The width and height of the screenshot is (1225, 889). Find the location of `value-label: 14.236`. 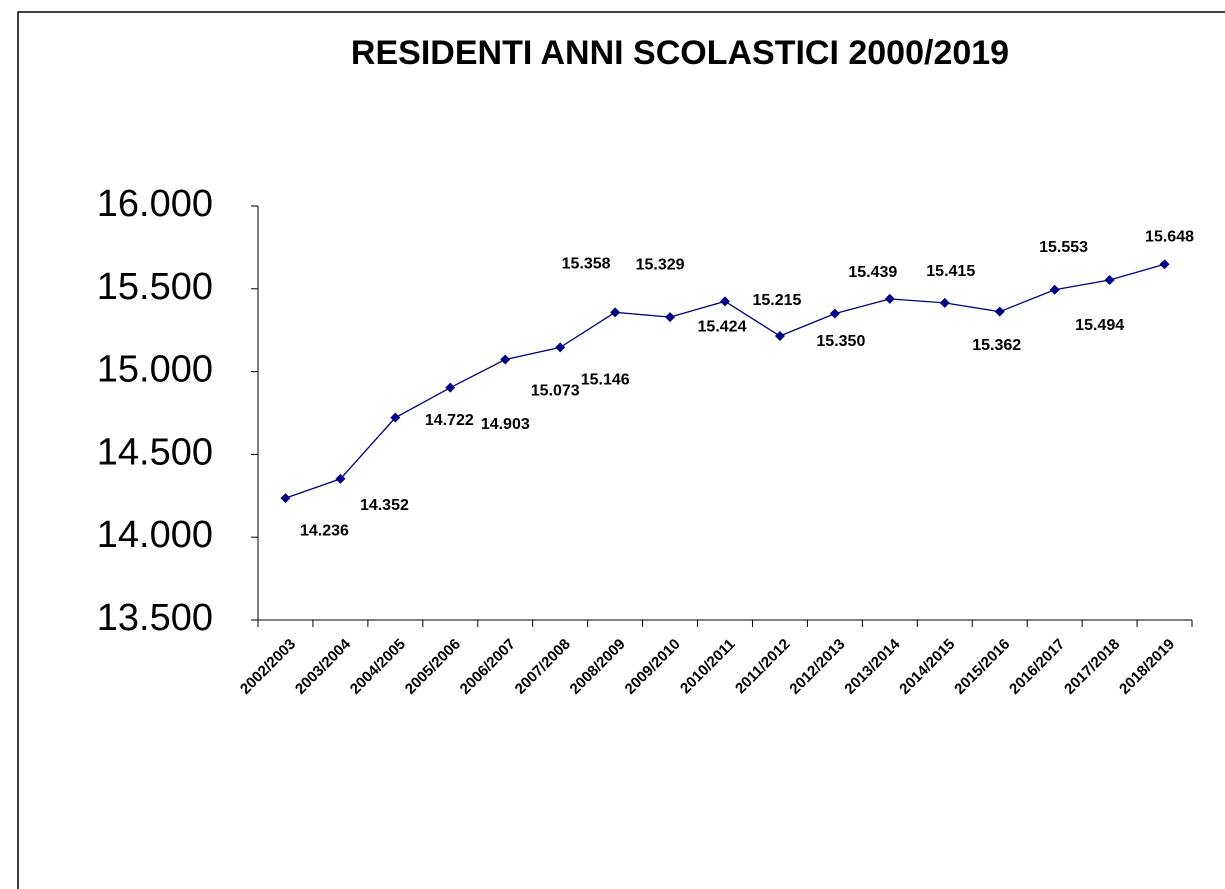

value-label: 14.236 is located at coordinates (324, 530).